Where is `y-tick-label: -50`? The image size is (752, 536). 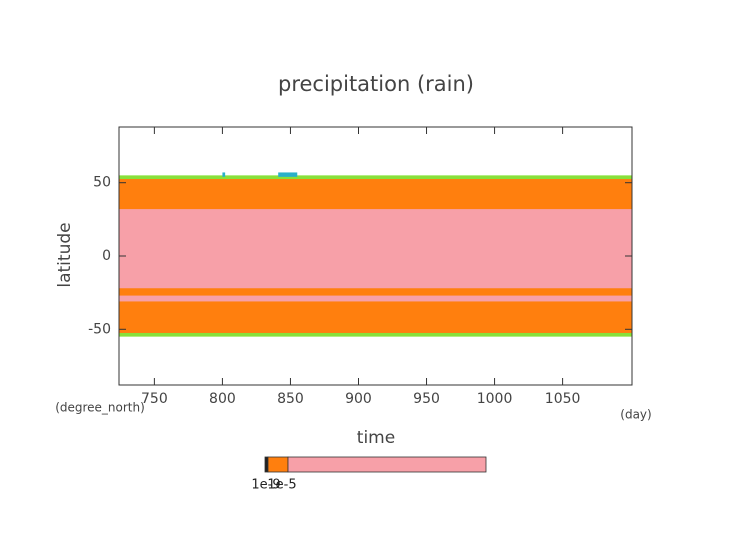 y-tick-label: -50 is located at coordinates (99, 329).